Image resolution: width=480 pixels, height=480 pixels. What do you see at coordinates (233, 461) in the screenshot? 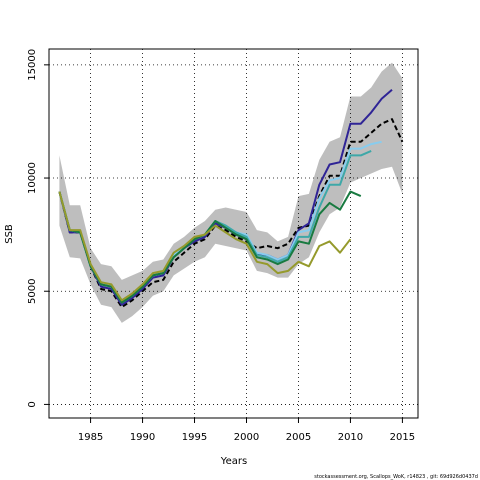
I see `x-axis-title: Years` at bounding box center [233, 461].